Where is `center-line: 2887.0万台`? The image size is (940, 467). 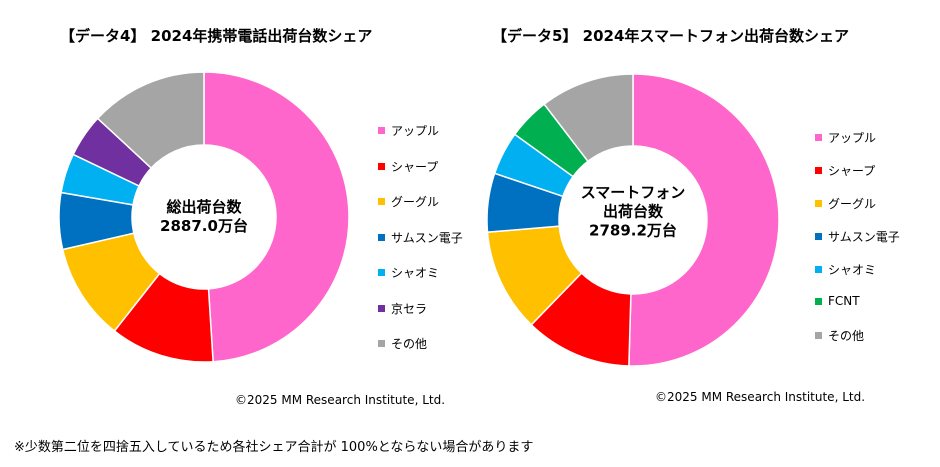
center-line: 2887.0万台 is located at coordinates (204, 226).